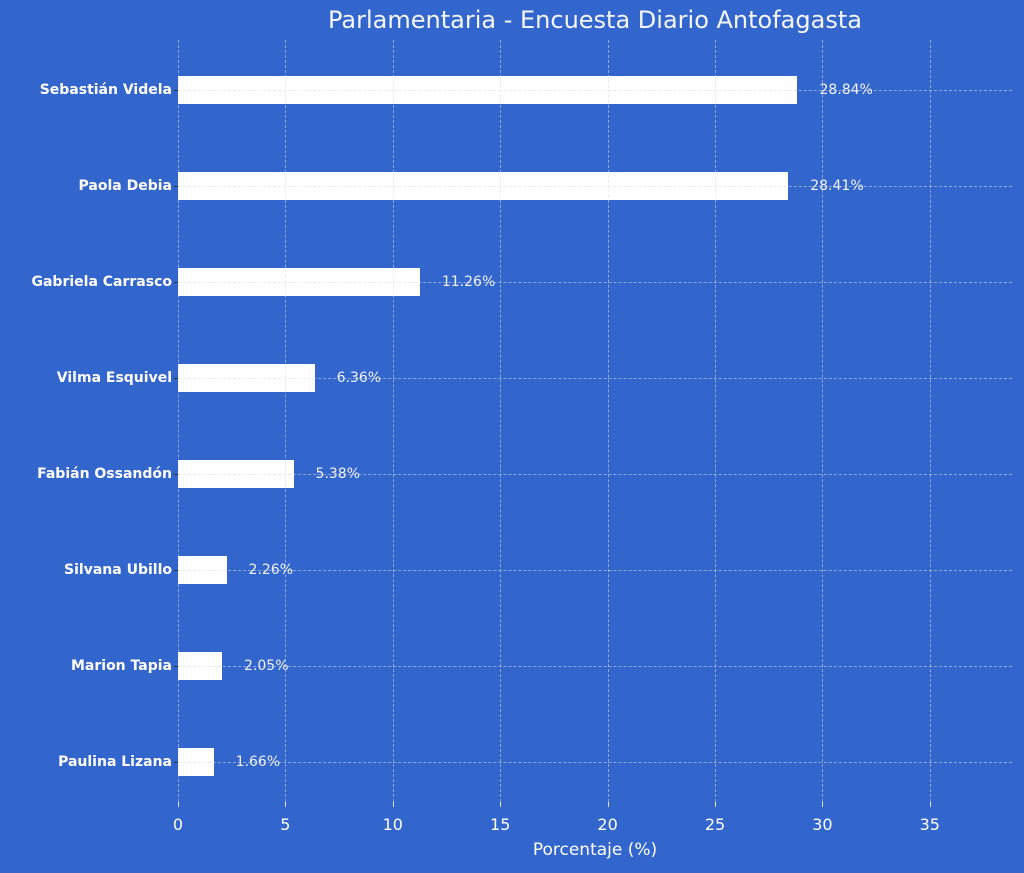 Image resolution: width=1024 pixels, height=873 pixels. What do you see at coordinates (500, 824) in the screenshot?
I see `x-tick-label: 15` at bounding box center [500, 824].